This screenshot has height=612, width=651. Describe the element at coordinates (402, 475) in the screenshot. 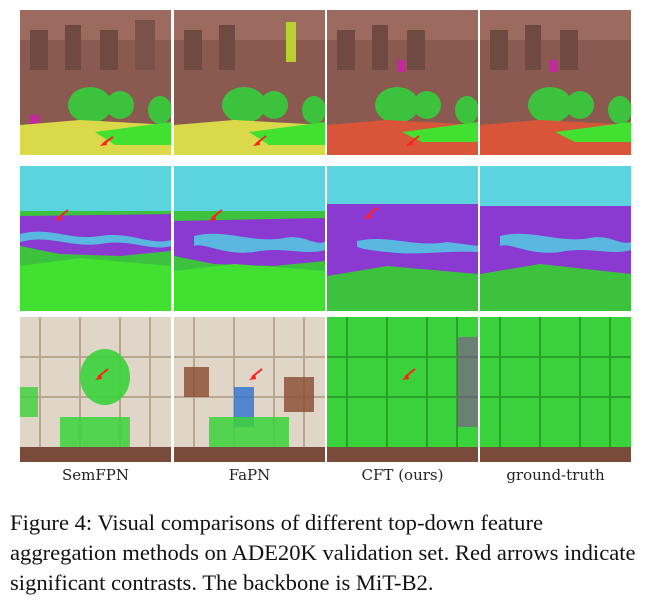

I see `column-label-cft: CFT (ours)` at that location.